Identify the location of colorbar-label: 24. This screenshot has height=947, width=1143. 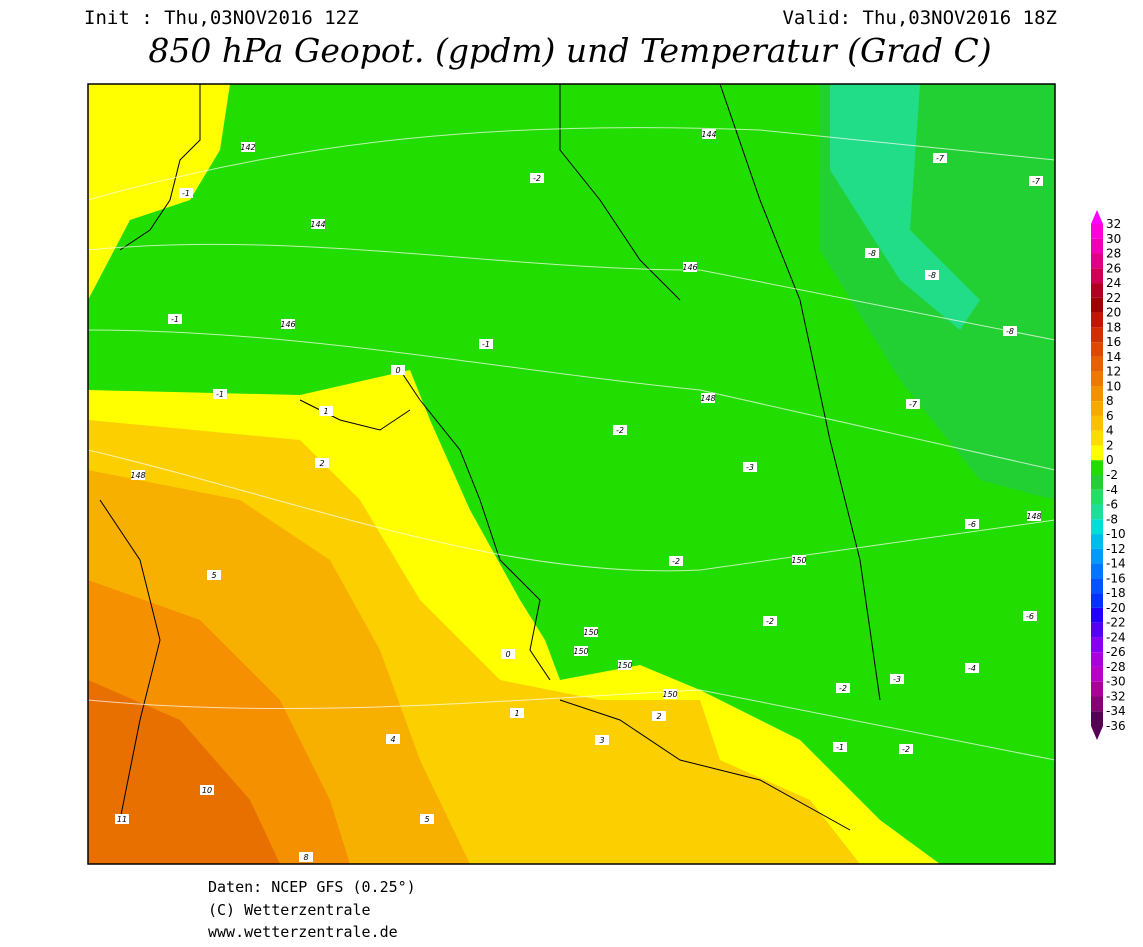
(1113, 283).